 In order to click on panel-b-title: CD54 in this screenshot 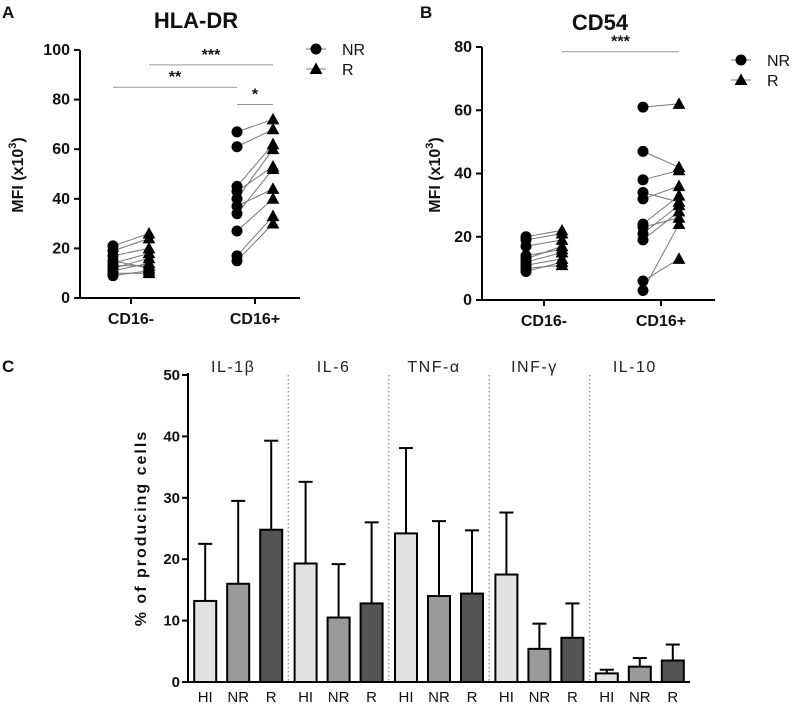, I will do `click(600, 22)`.